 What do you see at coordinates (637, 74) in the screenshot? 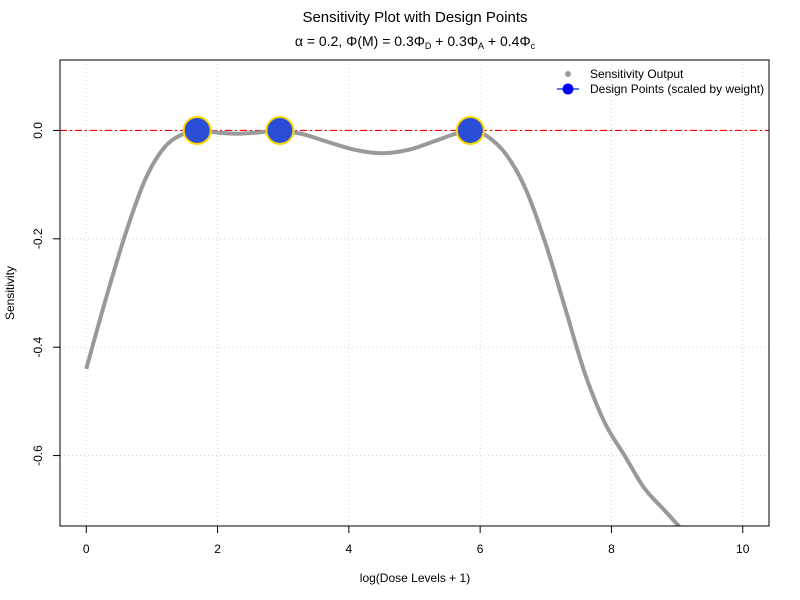
I see `legend-label-sensitivity: Sensitivity Output` at bounding box center [637, 74].